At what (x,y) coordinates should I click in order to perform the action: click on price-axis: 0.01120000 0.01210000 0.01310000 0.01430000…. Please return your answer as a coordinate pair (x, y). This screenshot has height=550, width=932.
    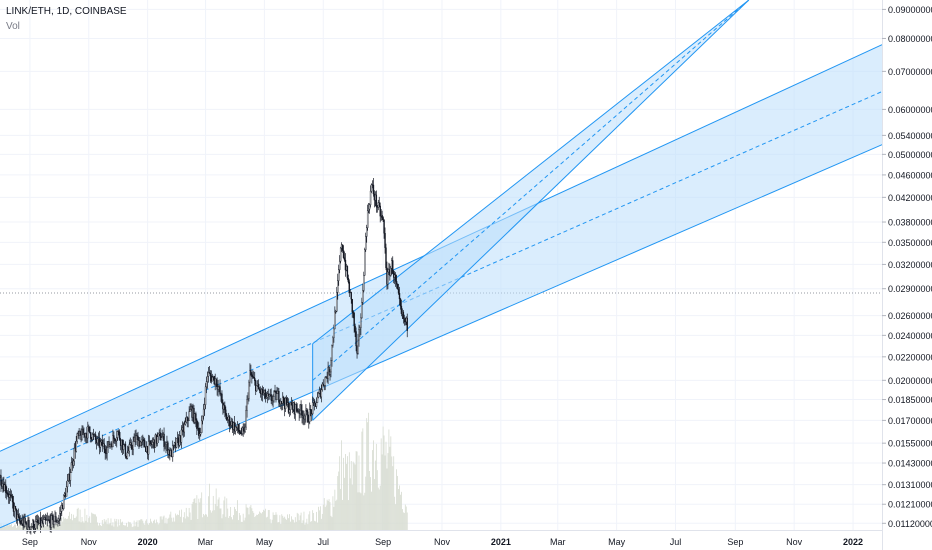
    Looking at the image, I should click on (907, 267).